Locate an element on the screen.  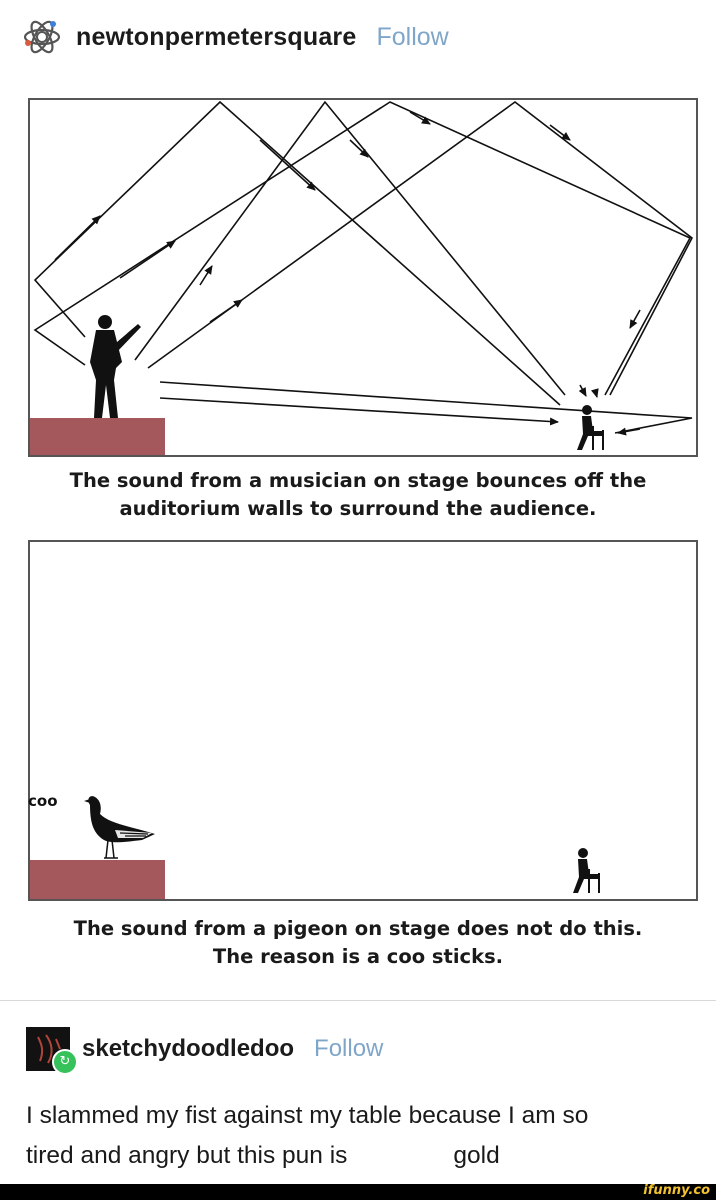
musician-silhouette is located at coordinates (115, 366).